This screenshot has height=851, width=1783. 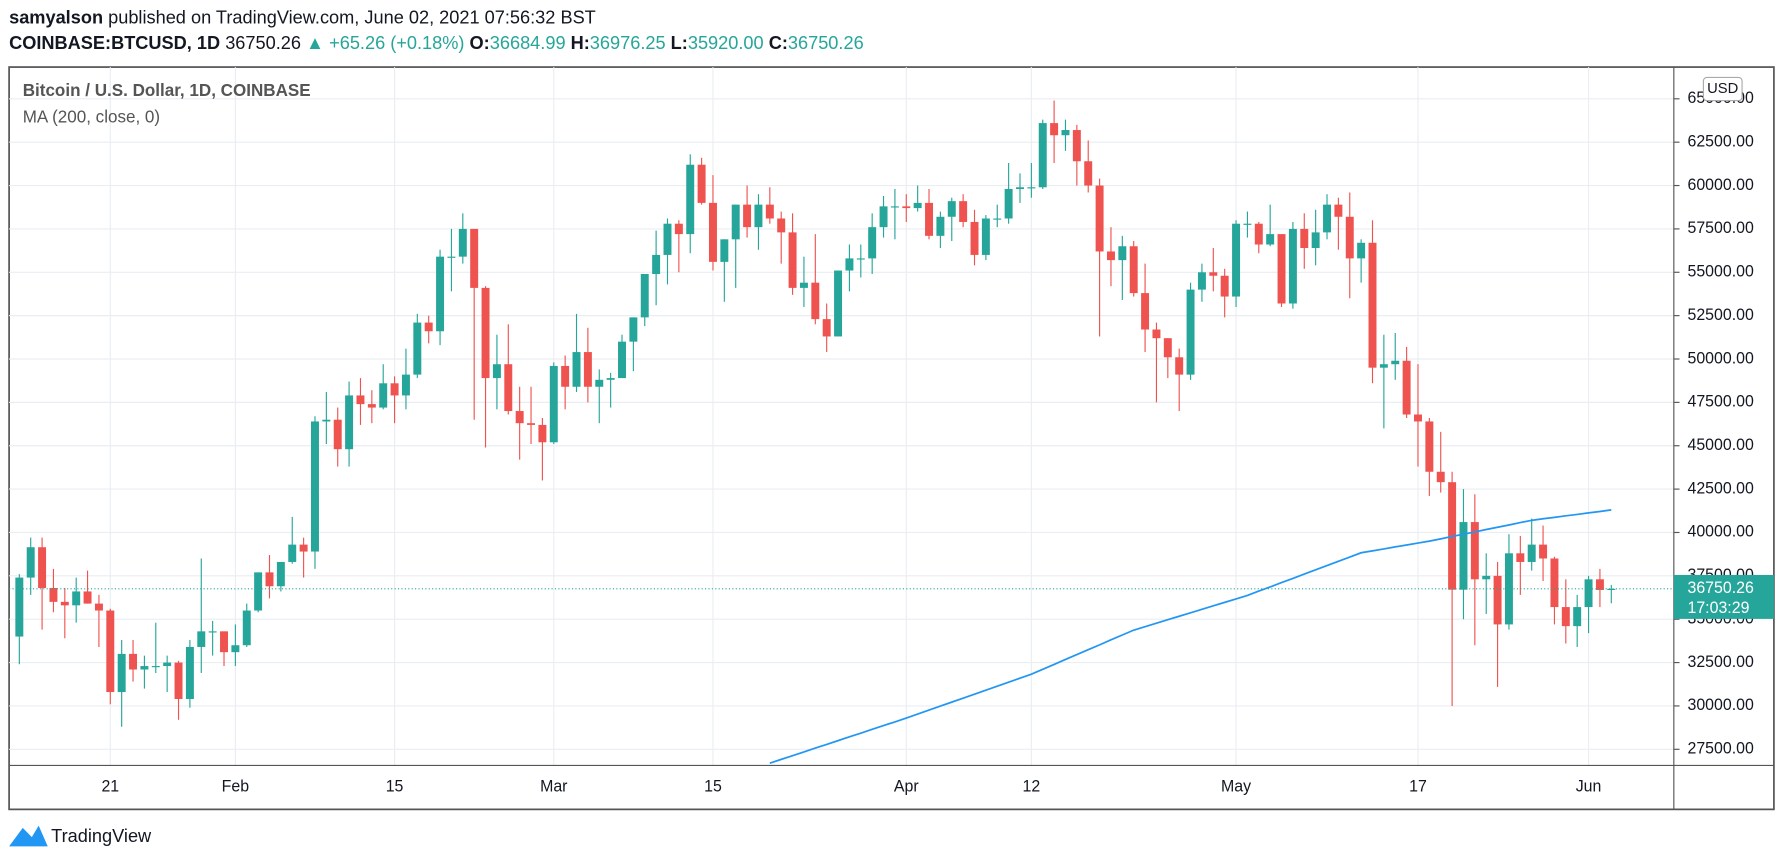 I want to click on close-label: C:, so click(x=778, y=42).